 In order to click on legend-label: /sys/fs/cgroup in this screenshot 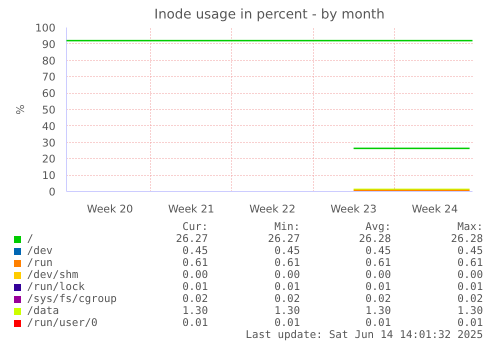, I will do `click(72, 298)`.